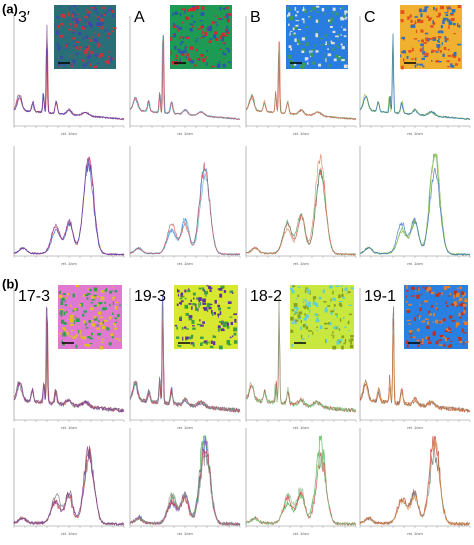 This screenshot has width=474, height=545. Describe the element at coordinates (34, 296) in the screenshot. I see `panel-label: 17-3` at that location.